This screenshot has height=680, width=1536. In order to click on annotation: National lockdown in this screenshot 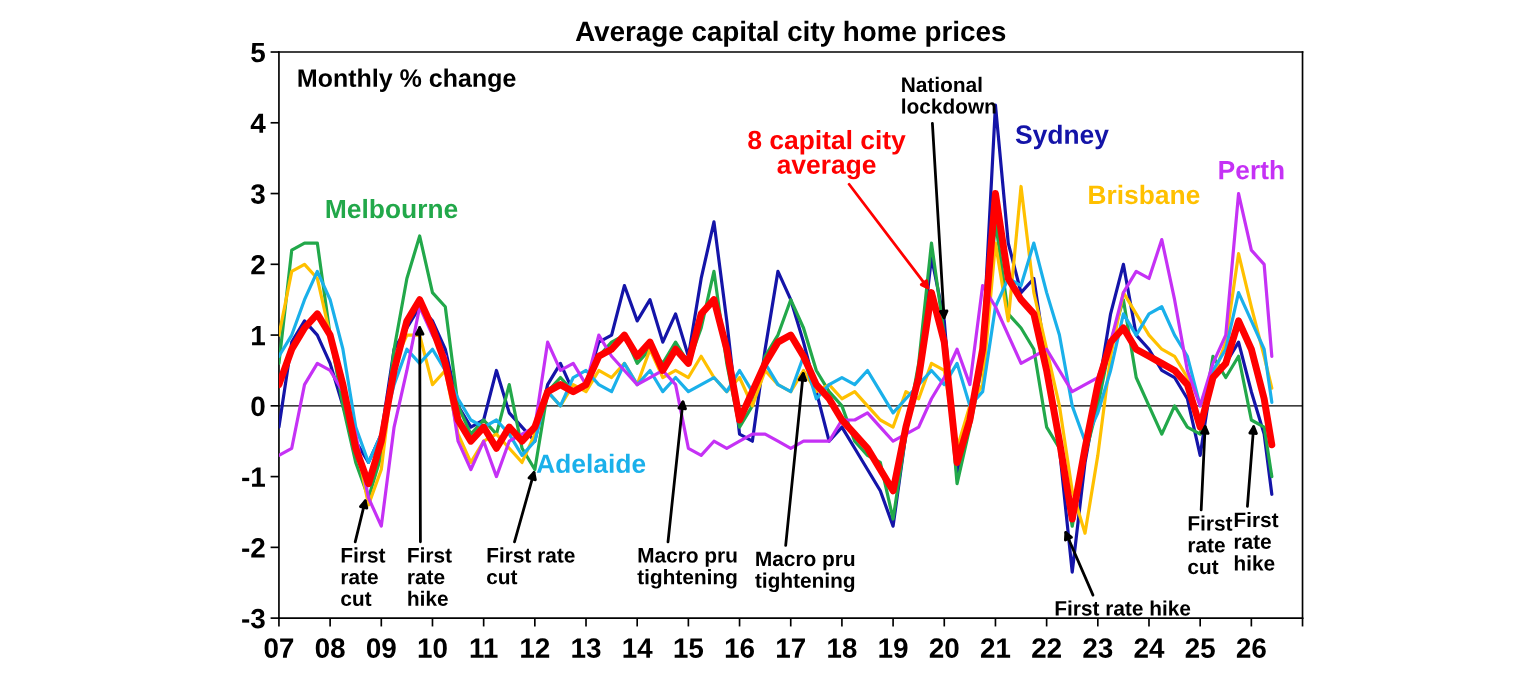, I will do `click(949, 95)`.